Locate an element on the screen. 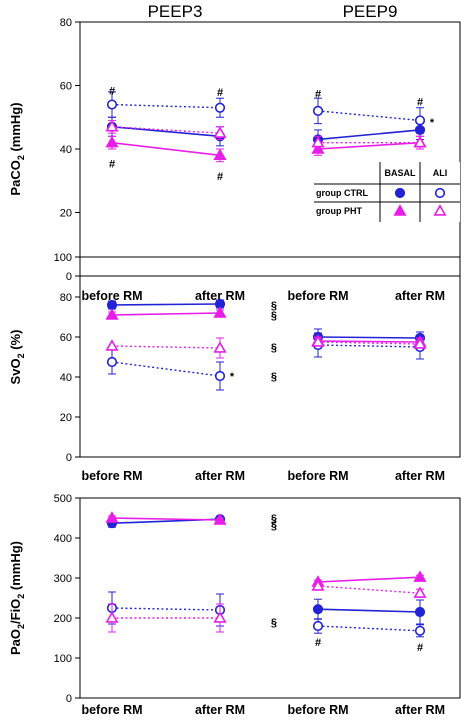 The width and height of the screenshot is (473, 720). legend-col-ali: ALI is located at coordinates (440, 173).